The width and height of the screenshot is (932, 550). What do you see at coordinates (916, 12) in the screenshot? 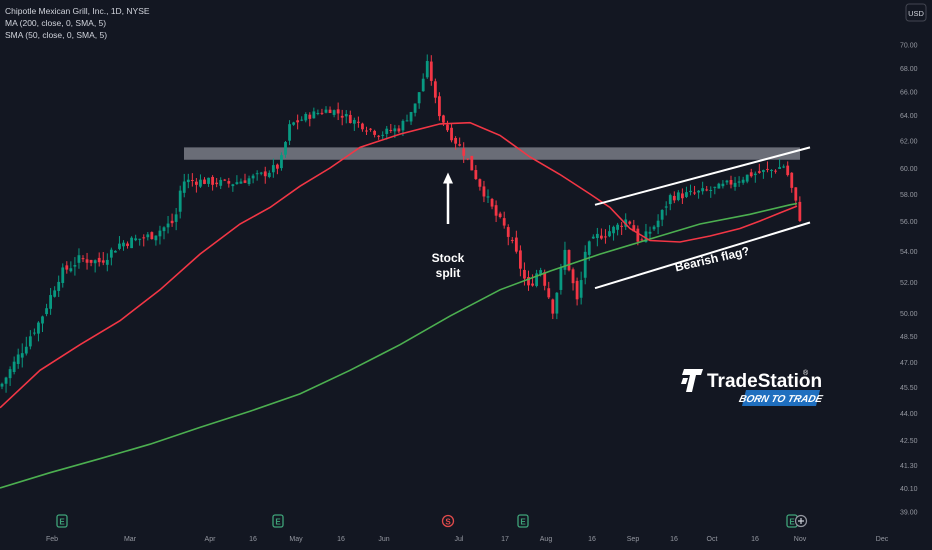
I see `currency-button: USD` at bounding box center [916, 12].